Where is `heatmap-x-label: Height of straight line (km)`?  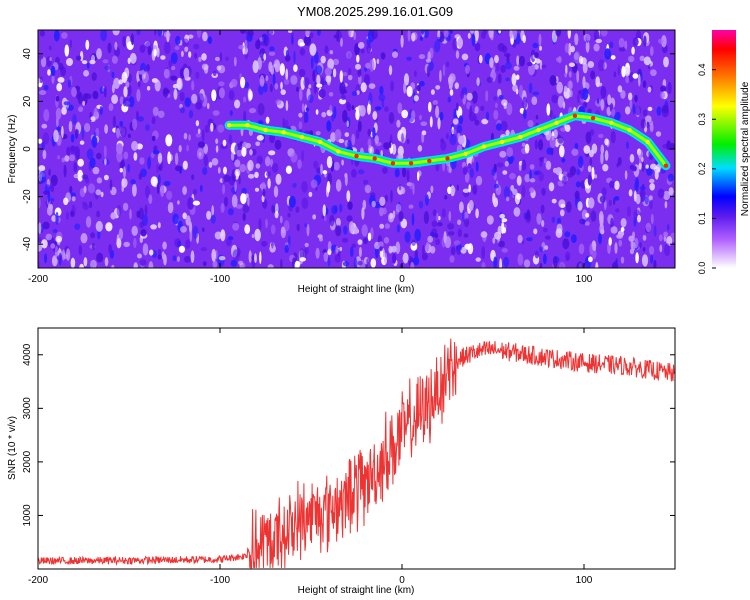 heatmap-x-label: Height of straight line (km) is located at coordinates (356, 289).